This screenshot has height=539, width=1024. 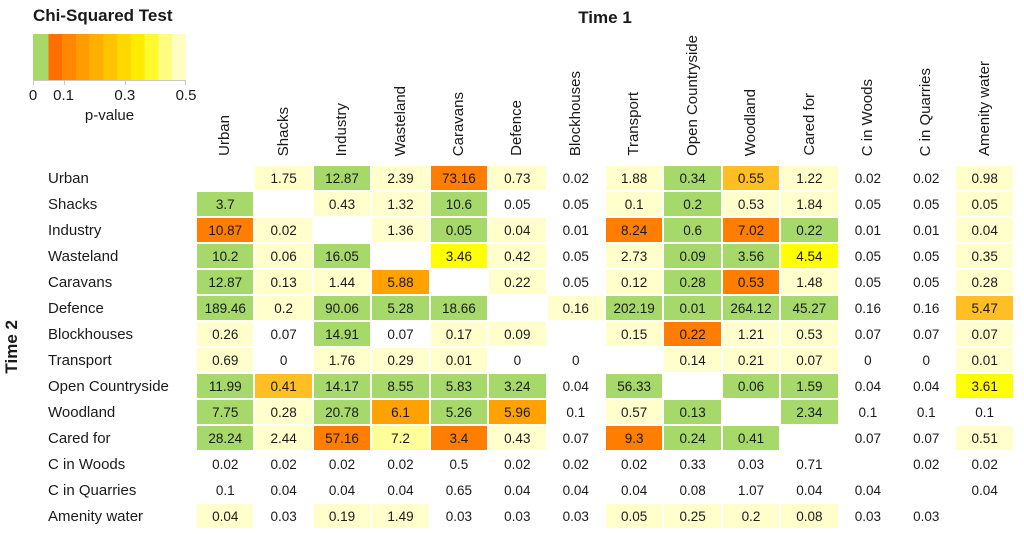 What do you see at coordinates (342, 129) in the screenshot?
I see `column-header-label: Industry` at bounding box center [342, 129].